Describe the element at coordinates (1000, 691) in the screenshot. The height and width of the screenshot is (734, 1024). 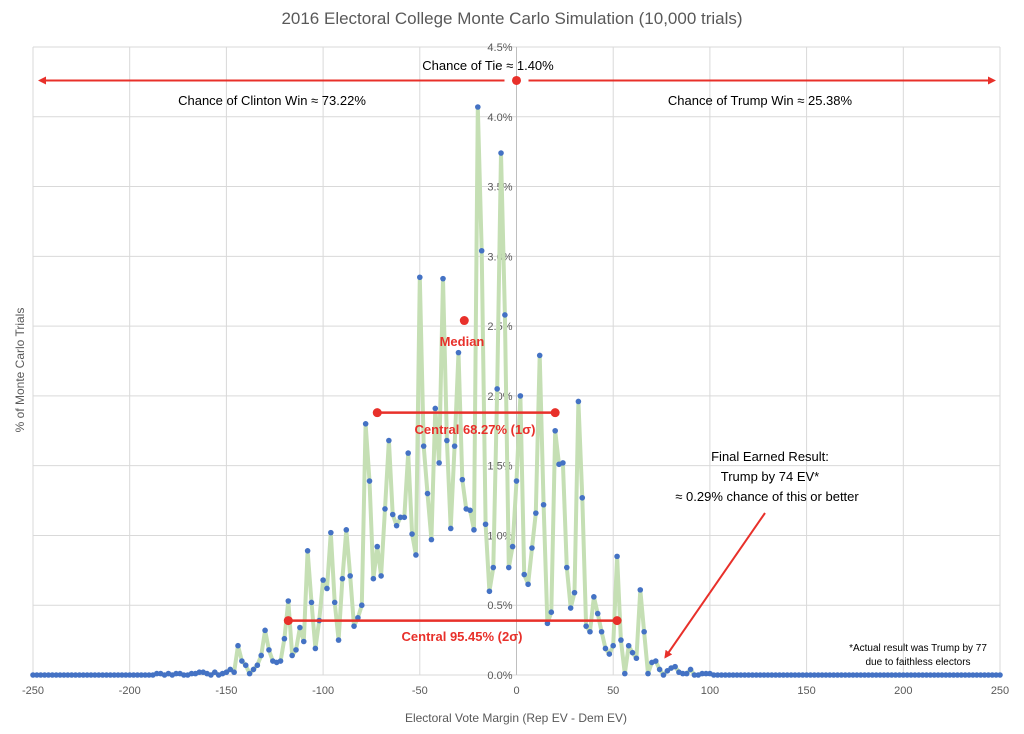
I see `x-tick-label: 250` at that location.